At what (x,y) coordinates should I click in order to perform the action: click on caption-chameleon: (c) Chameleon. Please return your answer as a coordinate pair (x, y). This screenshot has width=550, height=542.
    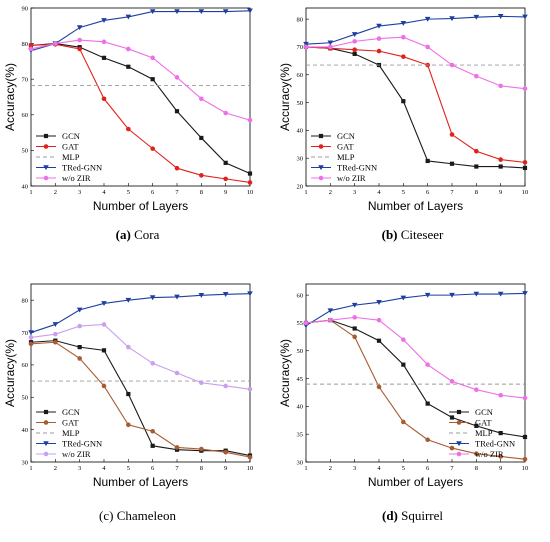
    Looking at the image, I should click on (137, 516).